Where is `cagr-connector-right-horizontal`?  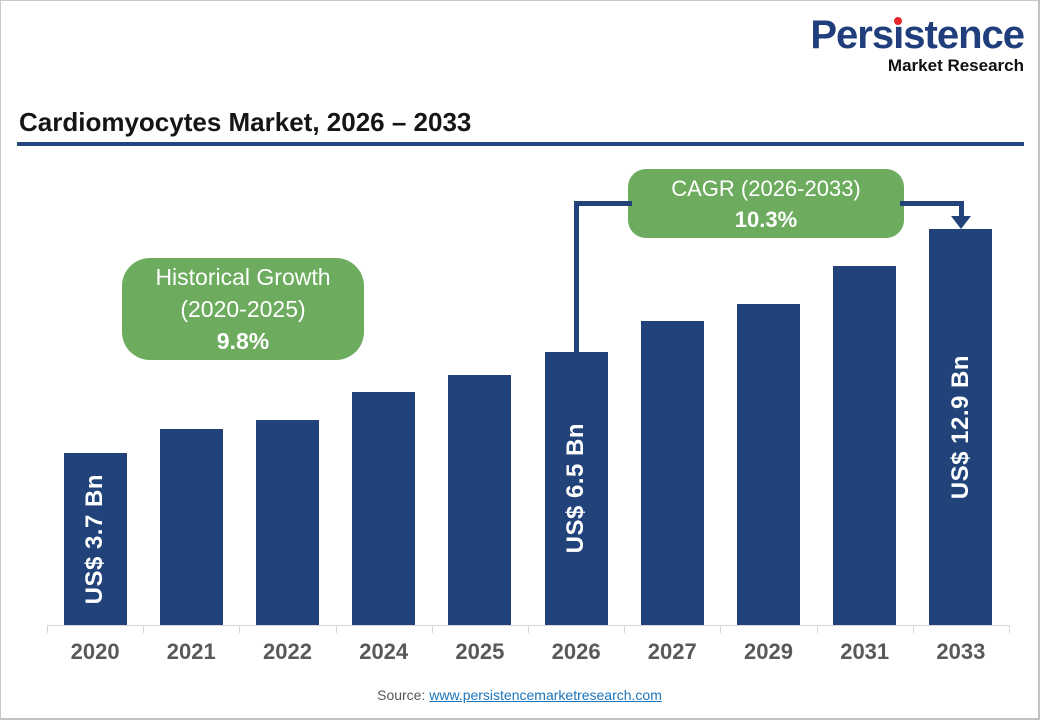 cagr-connector-right-horizontal is located at coordinates (931, 203).